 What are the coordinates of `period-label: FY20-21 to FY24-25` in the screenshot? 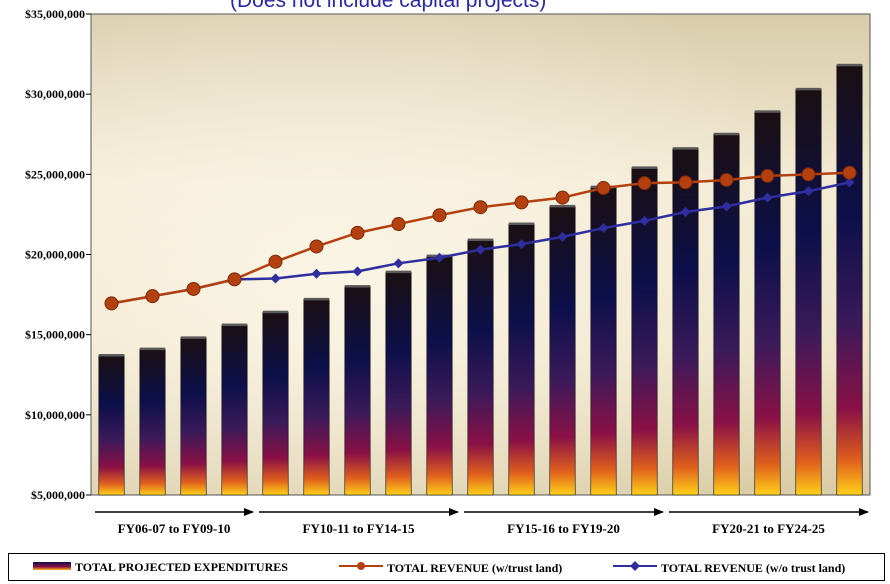 It's located at (768, 528).